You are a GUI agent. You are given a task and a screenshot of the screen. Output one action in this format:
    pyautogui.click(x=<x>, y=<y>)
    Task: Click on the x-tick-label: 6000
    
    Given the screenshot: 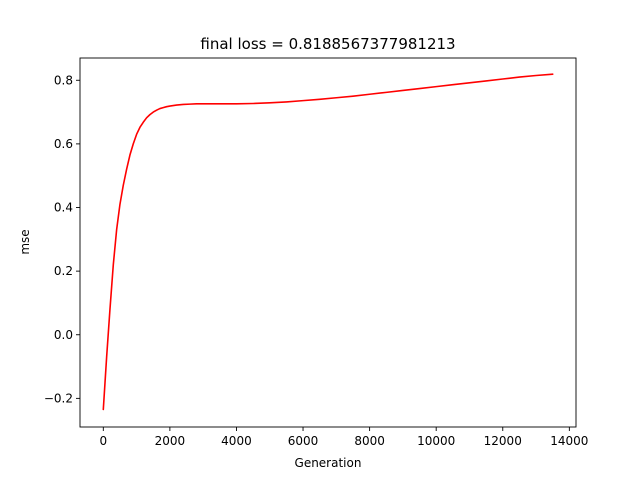 What is the action you would take?
    pyautogui.click(x=303, y=441)
    